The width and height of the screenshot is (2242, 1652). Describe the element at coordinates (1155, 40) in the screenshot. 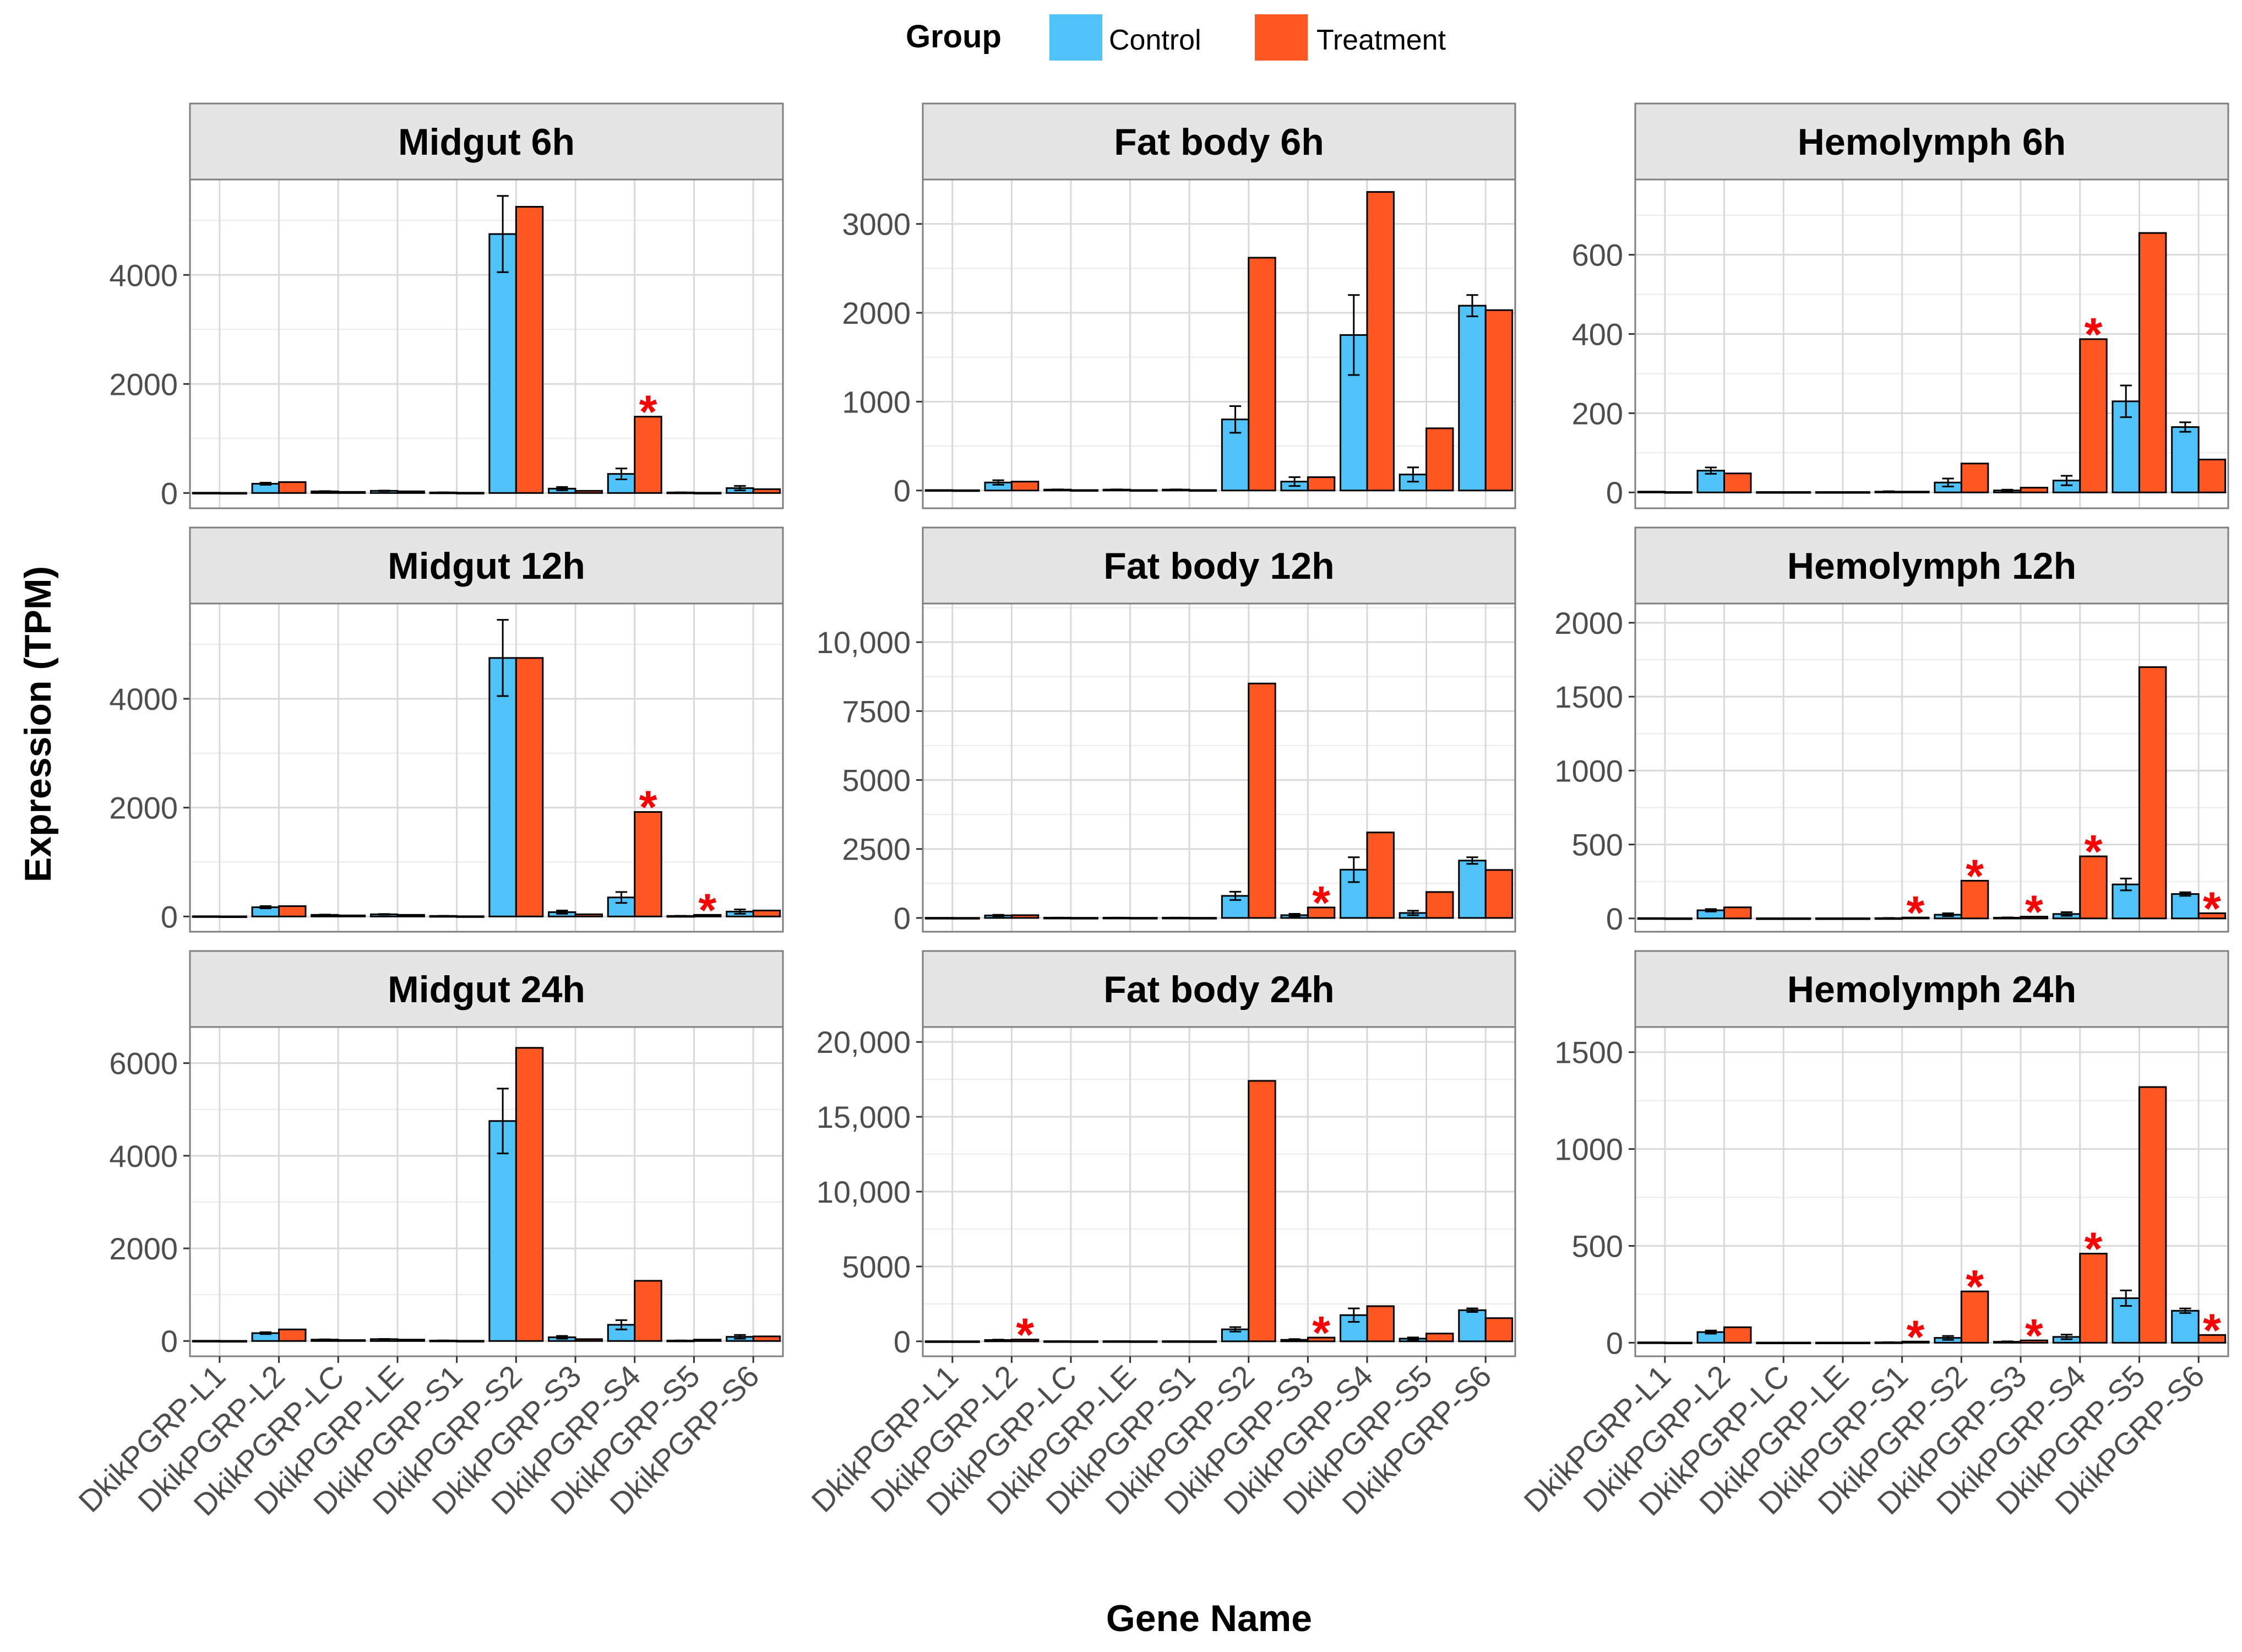

I see `legend-label-control: Control` at that location.